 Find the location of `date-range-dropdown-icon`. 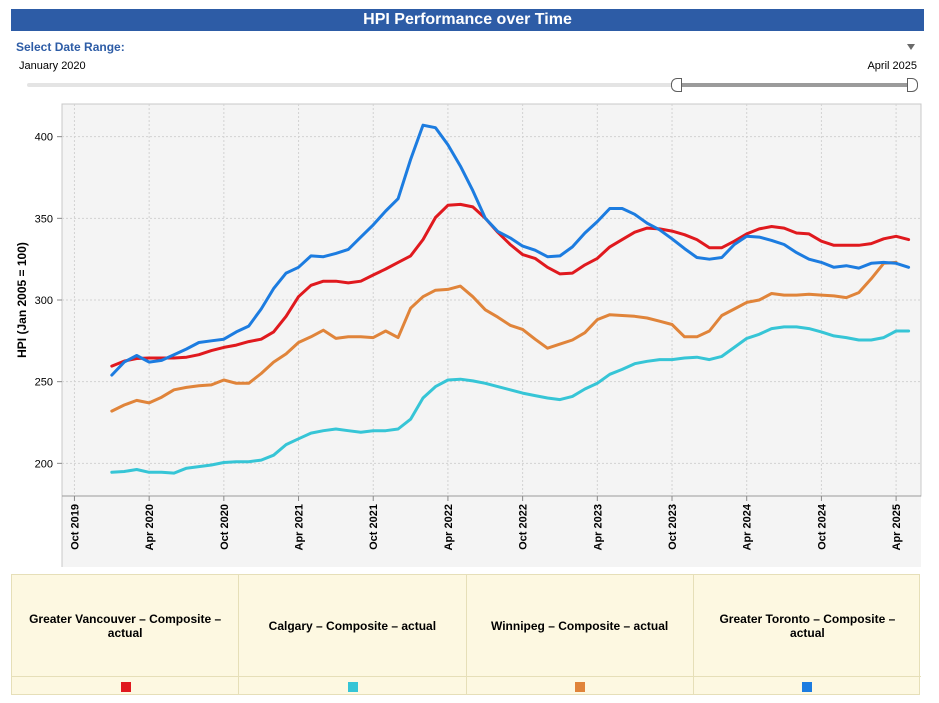

date-range-dropdown-icon is located at coordinates (911, 47).